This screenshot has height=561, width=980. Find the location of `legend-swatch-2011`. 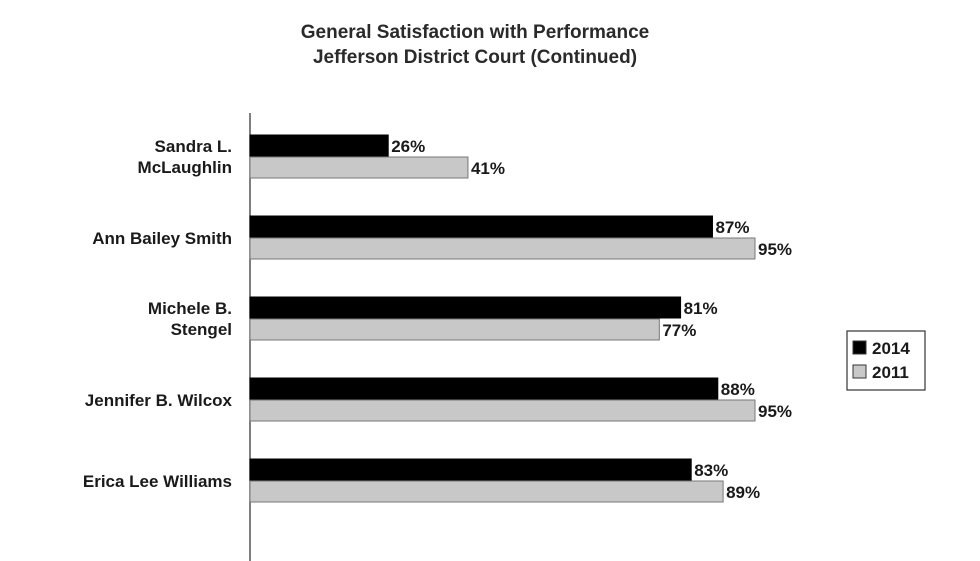

legend-swatch-2011 is located at coordinates (859, 371).